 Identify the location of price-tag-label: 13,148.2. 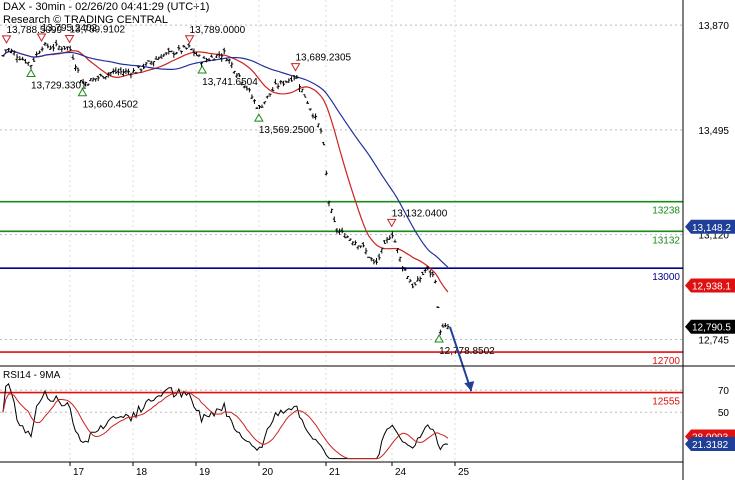
(711, 228).